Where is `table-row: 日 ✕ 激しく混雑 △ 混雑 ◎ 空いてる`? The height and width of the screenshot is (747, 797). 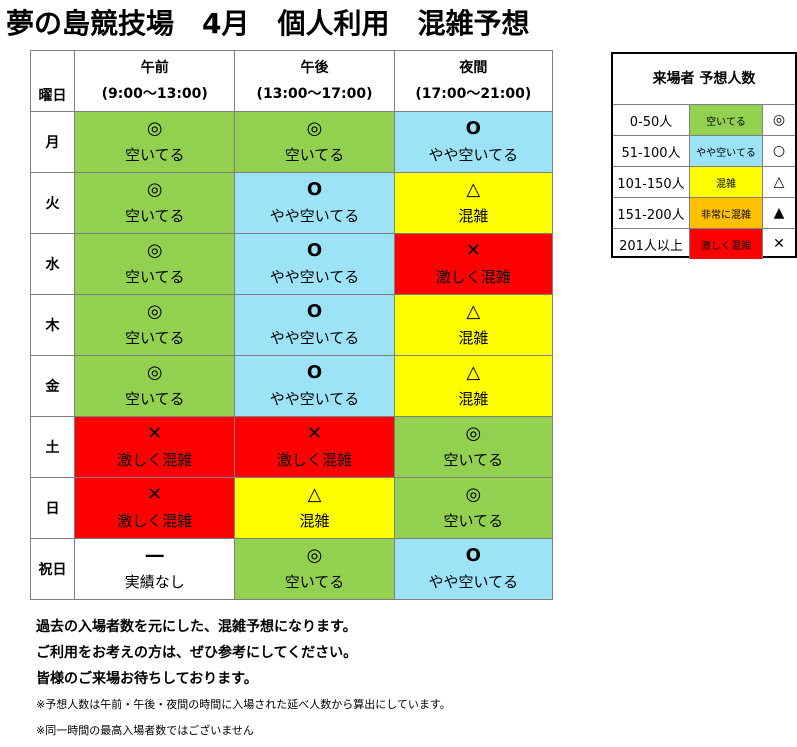
table-row: 日 ✕ 激しく混雑 △ 混雑 ◎ 空いてる is located at coordinates (291, 508).